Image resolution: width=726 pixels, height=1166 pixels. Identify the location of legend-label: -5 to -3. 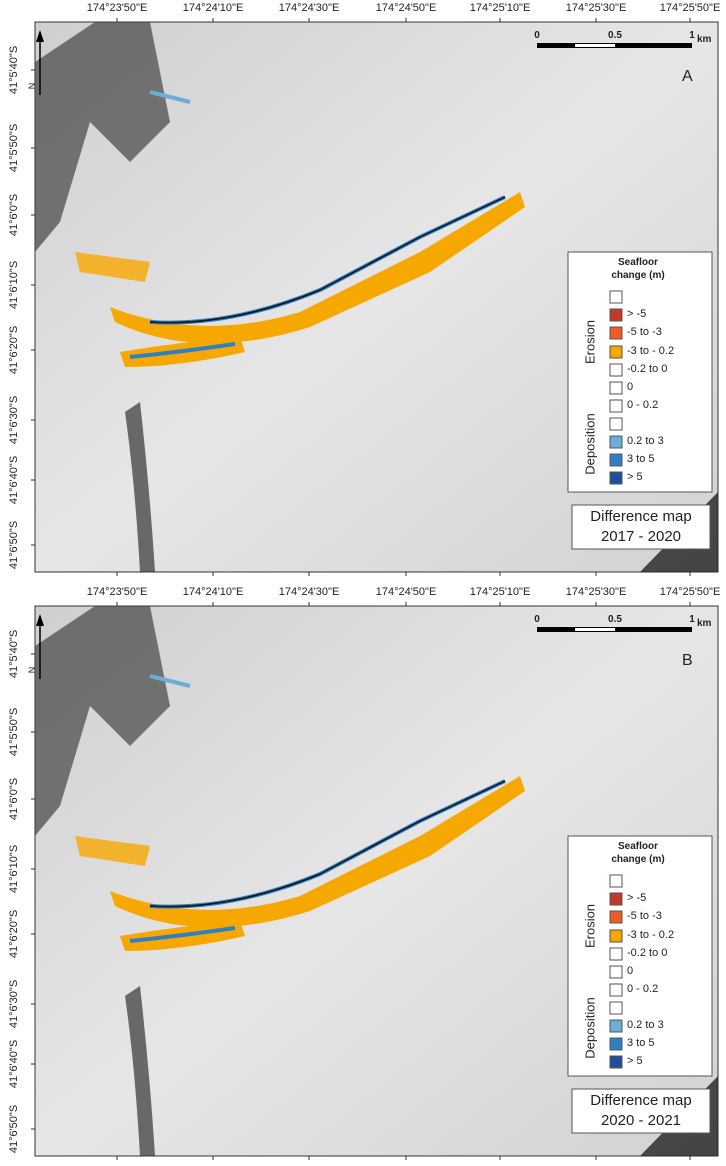
(644, 916).